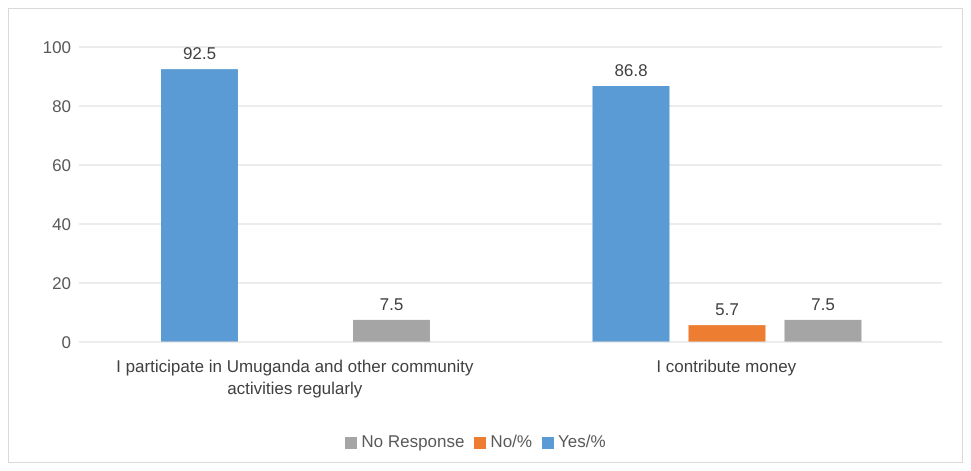 The height and width of the screenshot is (471, 971). I want to click on y-tick-label: 60, so click(61, 166).